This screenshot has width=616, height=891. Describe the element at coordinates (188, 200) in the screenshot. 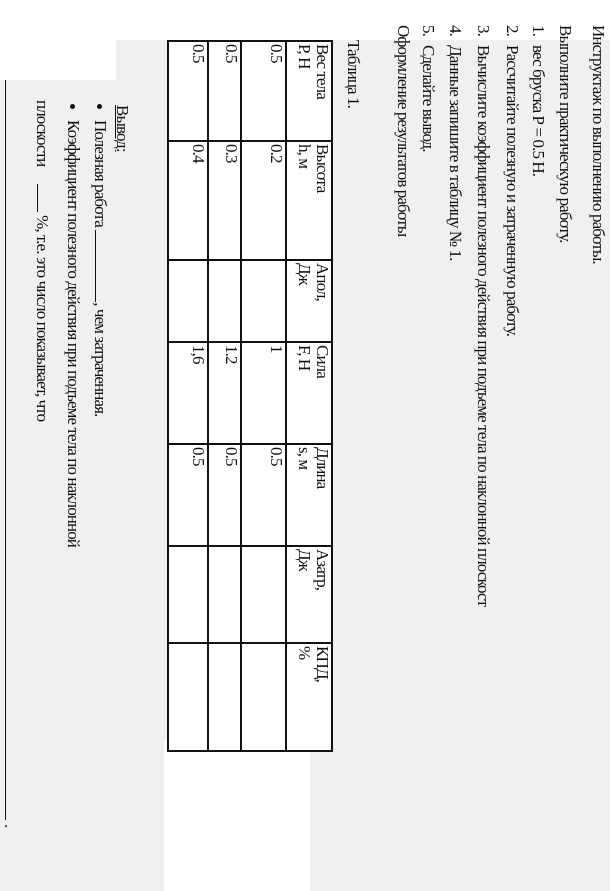

I see `table-cell: 0.4` at that location.